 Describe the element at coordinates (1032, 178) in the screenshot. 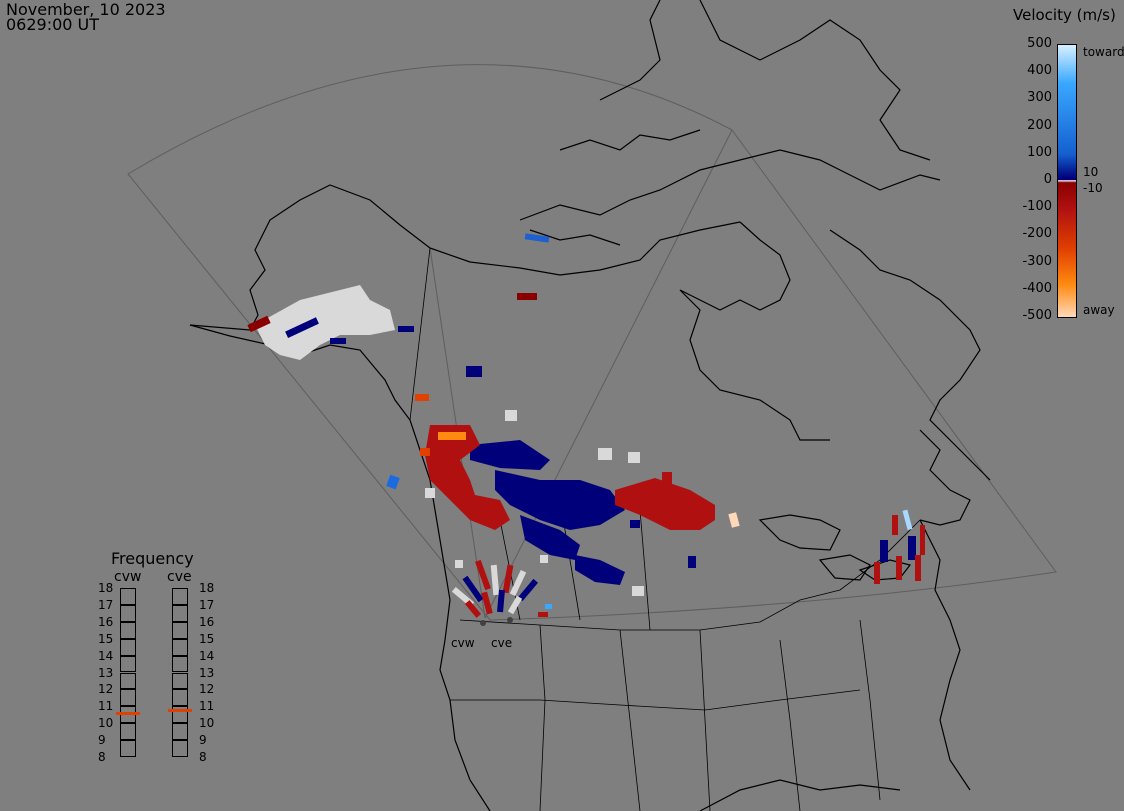

I see `colorbar-ticks: 500 400 300 200 100 0 -100 -200 -300 -400 -500` at that location.